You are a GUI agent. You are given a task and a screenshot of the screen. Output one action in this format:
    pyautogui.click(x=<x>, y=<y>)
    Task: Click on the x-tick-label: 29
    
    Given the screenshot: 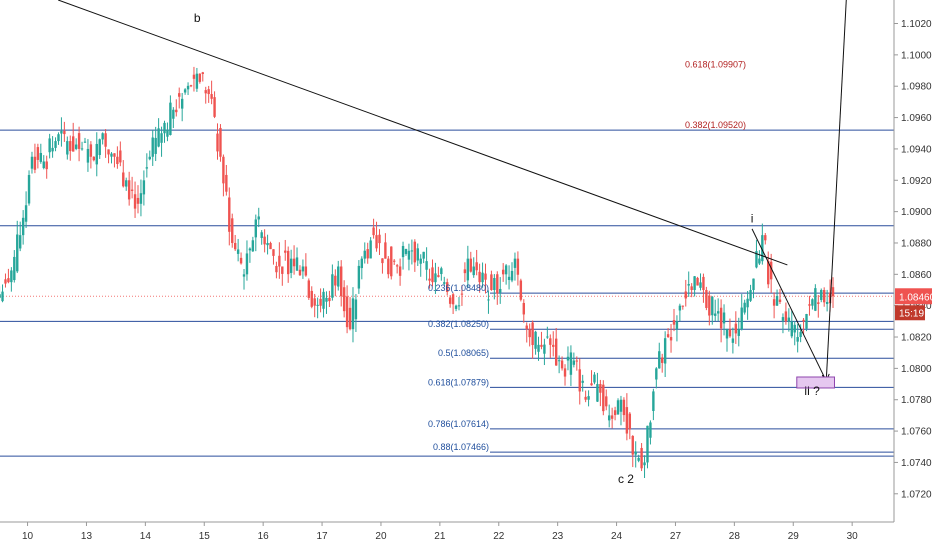 What is the action you would take?
    pyautogui.click(x=794, y=536)
    